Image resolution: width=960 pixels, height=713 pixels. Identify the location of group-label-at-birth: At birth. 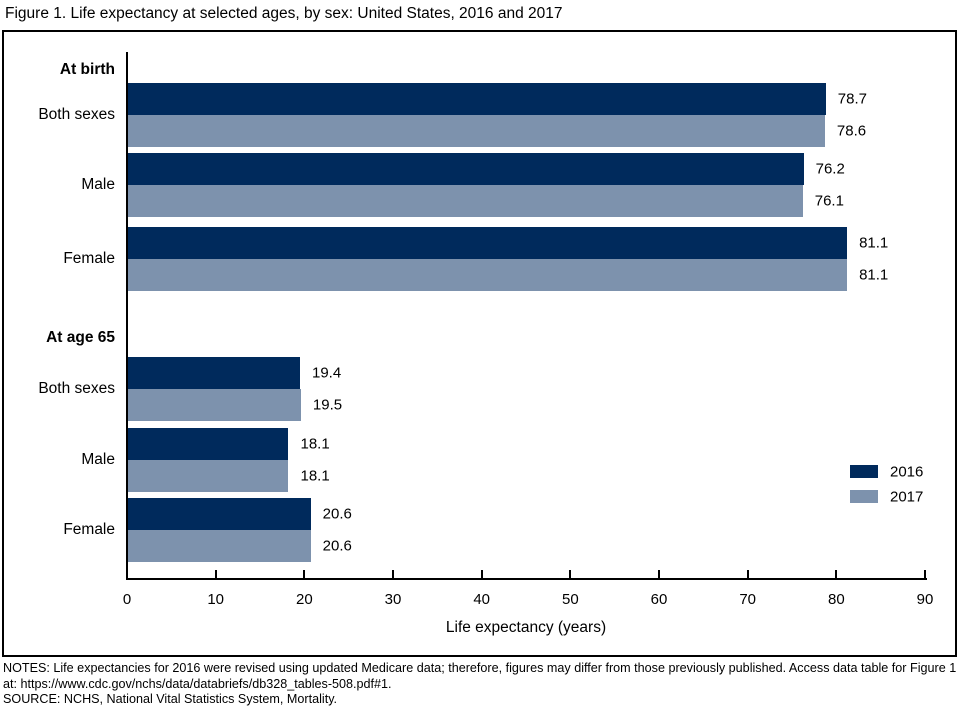
(87, 69).